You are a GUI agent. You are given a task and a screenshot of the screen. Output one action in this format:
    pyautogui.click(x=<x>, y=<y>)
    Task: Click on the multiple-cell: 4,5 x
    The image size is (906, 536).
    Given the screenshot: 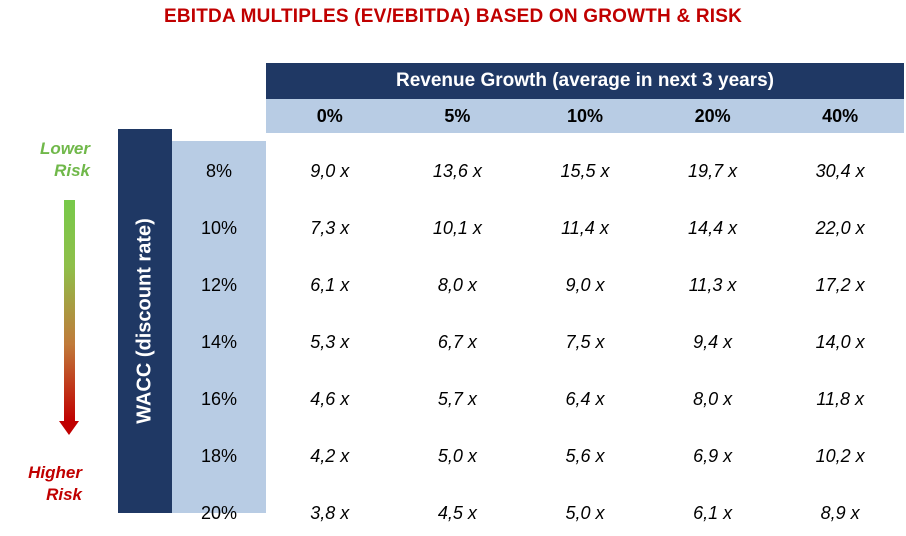 What is the action you would take?
    pyautogui.click(x=457, y=512)
    